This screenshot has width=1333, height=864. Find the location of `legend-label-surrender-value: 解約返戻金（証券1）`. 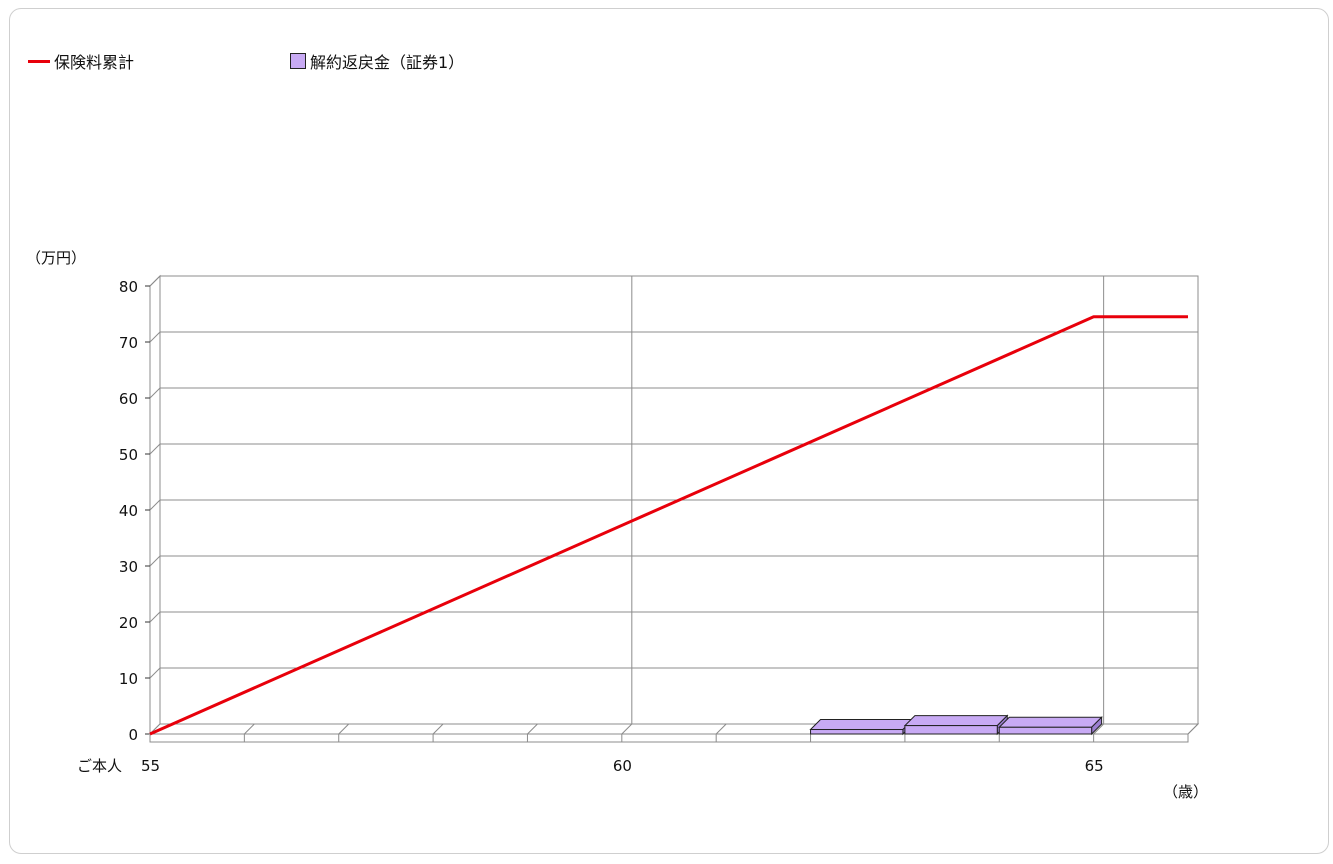

legend-label-surrender-value: 解約返戻金（証券1） is located at coordinates (387, 62).